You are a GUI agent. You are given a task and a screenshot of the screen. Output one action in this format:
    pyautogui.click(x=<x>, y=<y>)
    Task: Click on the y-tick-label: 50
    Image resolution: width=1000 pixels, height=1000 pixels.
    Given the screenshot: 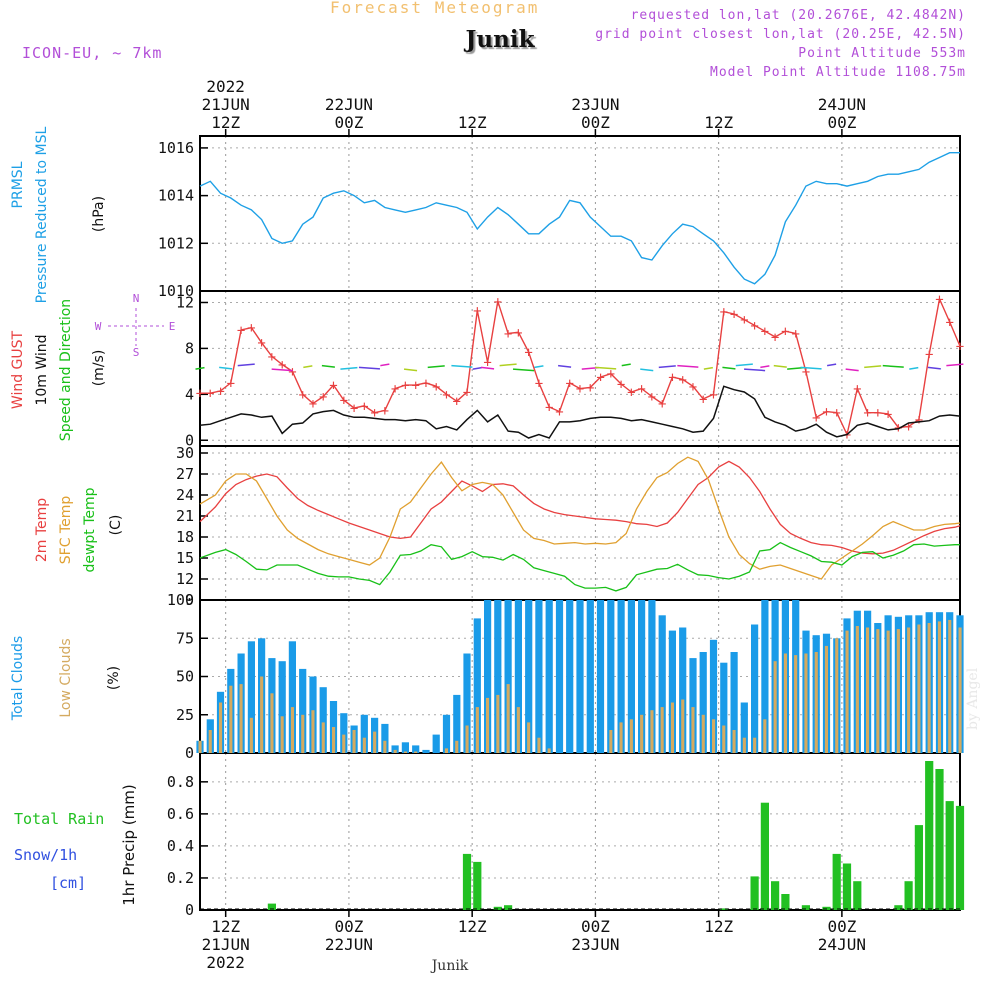 What is the action you would take?
    pyautogui.click(x=185, y=677)
    